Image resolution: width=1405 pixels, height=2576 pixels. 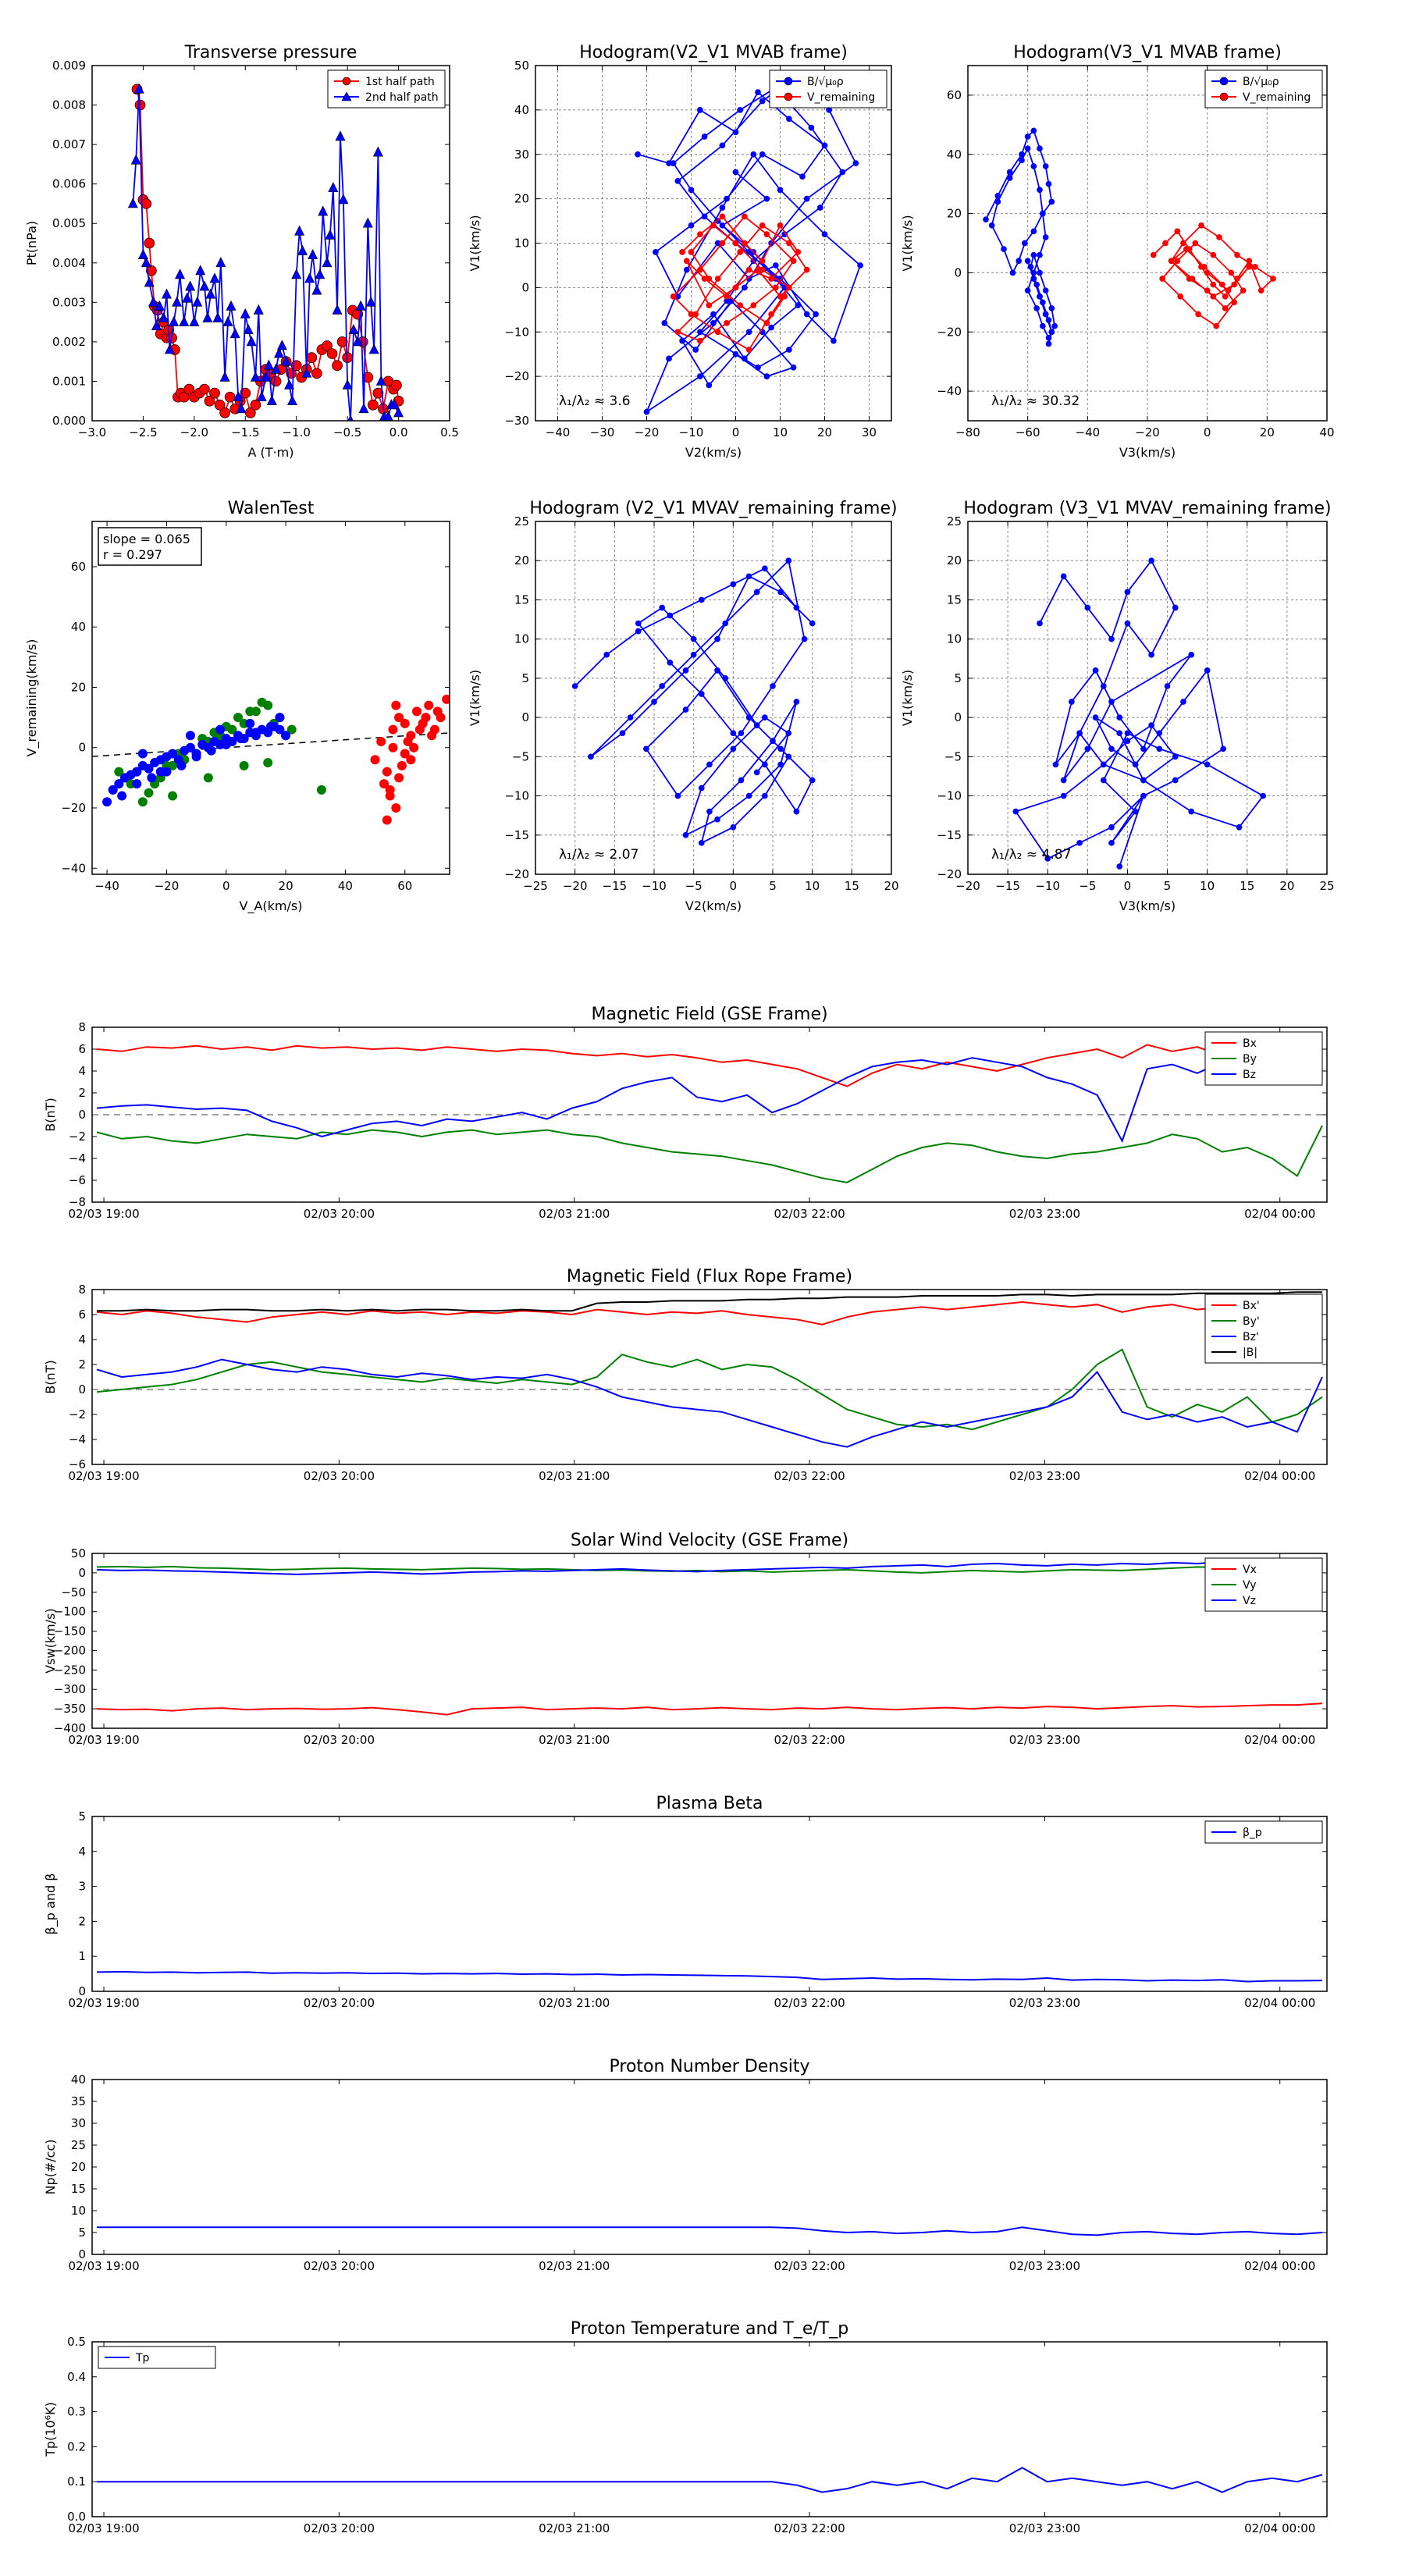 What do you see at coordinates (82, 1816) in the screenshot?
I see `y-tick-label: 5` at bounding box center [82, 1816].